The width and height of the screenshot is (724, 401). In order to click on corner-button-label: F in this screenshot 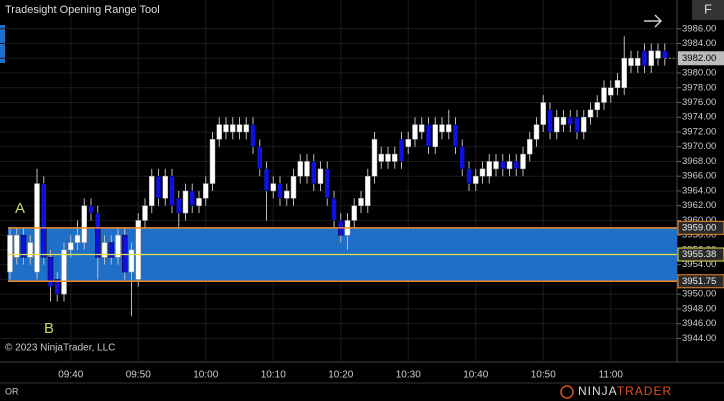, I will do `click(708, 8)`.